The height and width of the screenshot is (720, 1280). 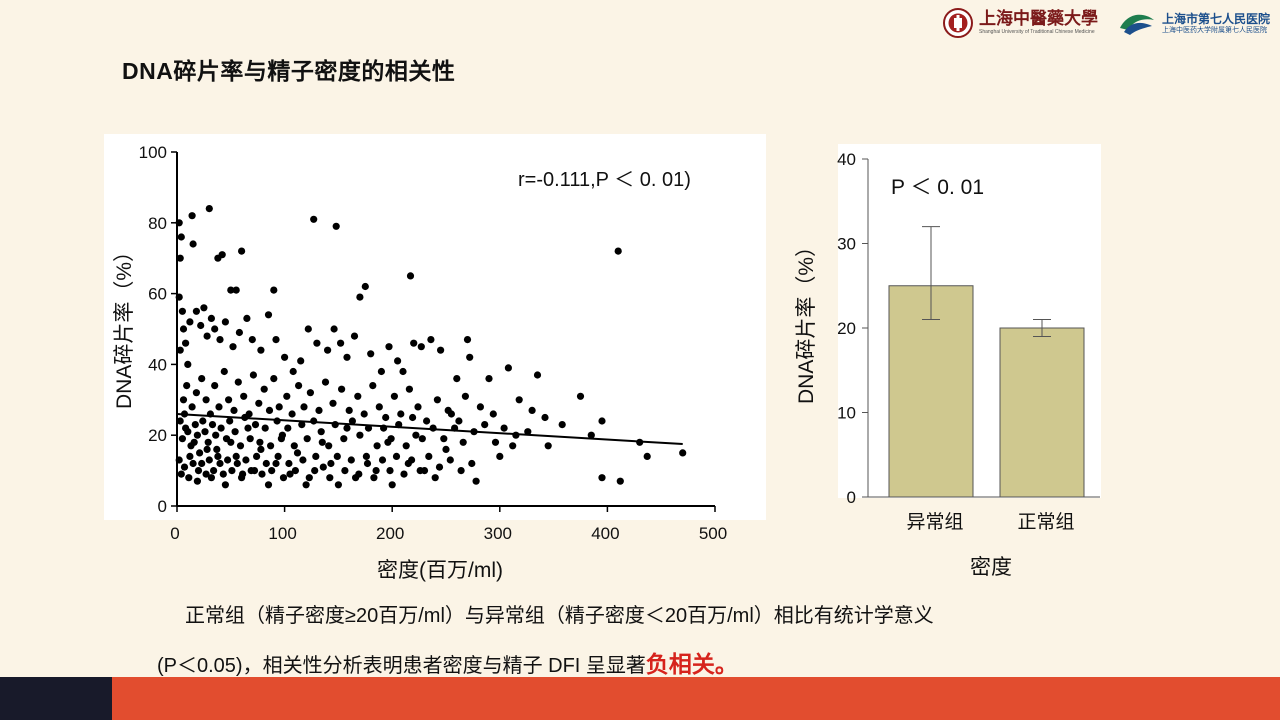 I want to click on x-tick-label: 500, so click(x=713, y=533).